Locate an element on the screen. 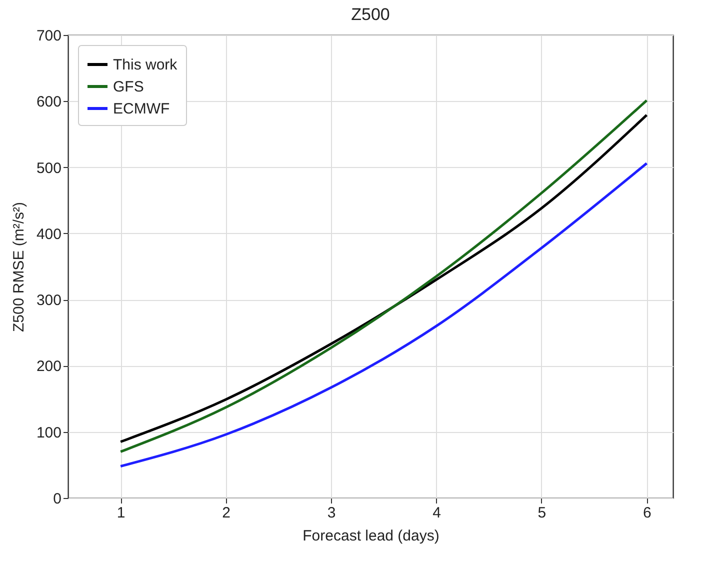 This screenshot has width=718, height=567. x-tick-label: 2 is located at coordinates (226, 513).